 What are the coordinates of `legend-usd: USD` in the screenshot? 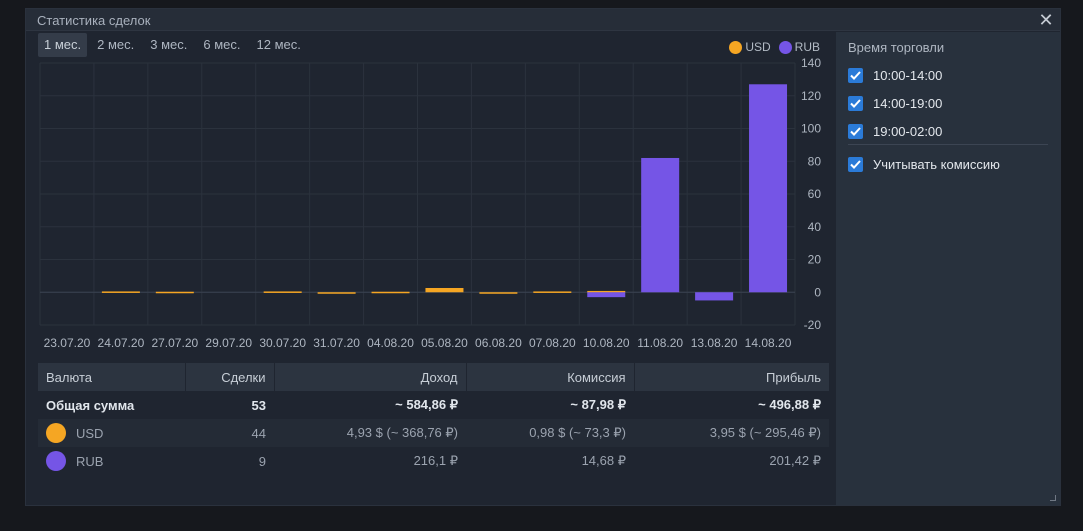 It's located at (750, 47).